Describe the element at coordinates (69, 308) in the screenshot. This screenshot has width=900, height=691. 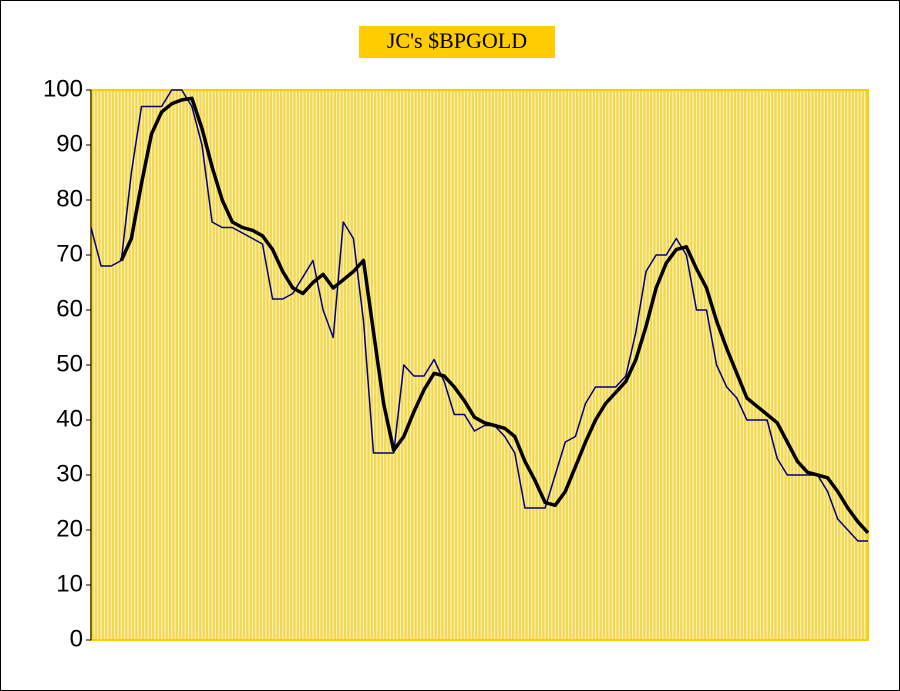
I see `y-tick-label: 60` at that location.